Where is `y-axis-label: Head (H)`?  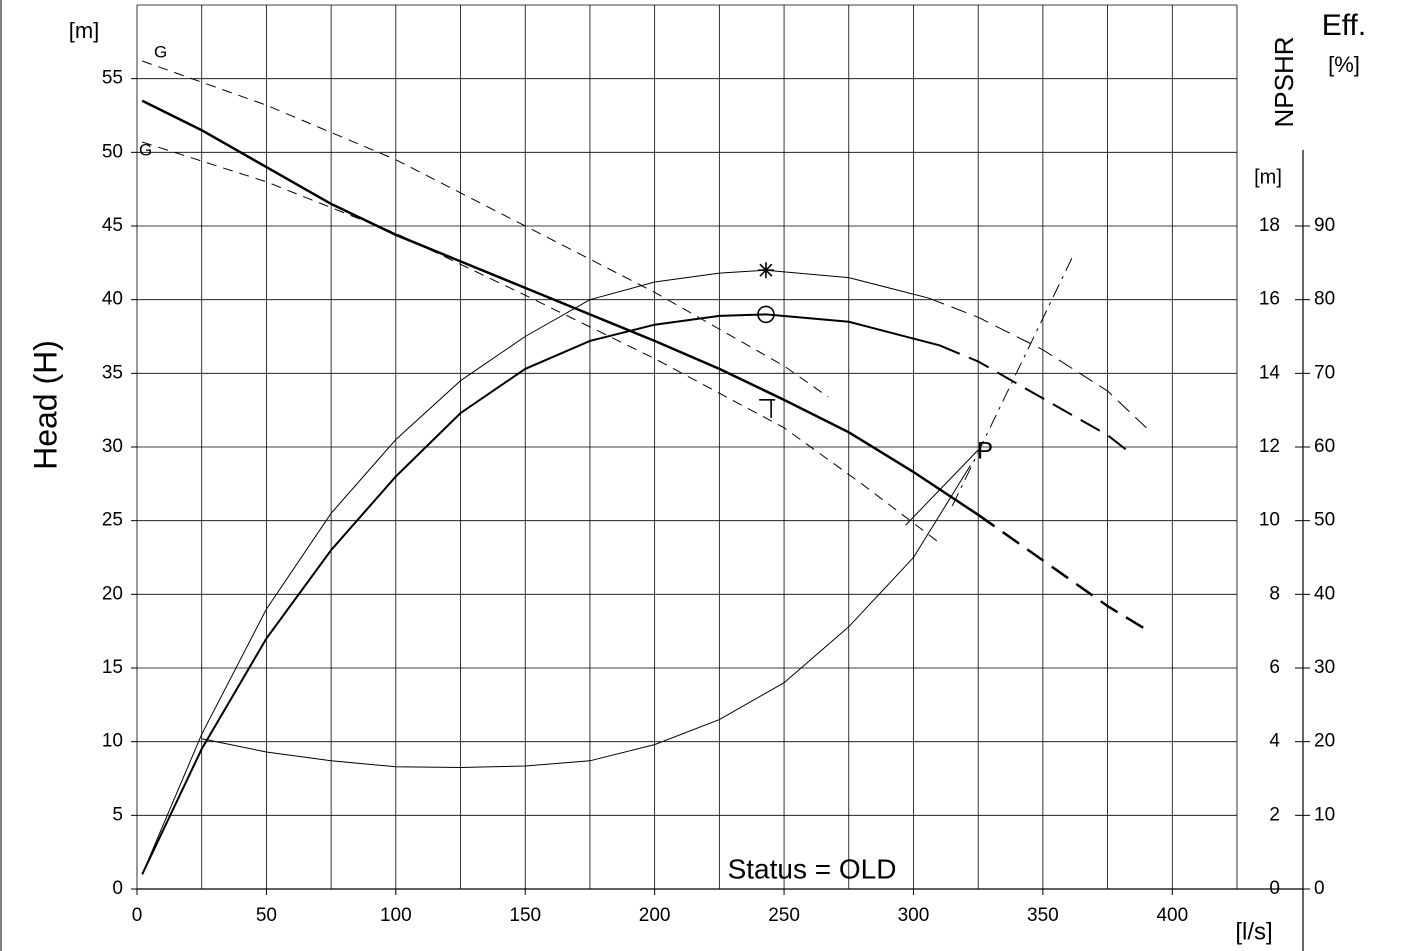 y-axis-label: Head (H) is located at coordinates (45, 405).